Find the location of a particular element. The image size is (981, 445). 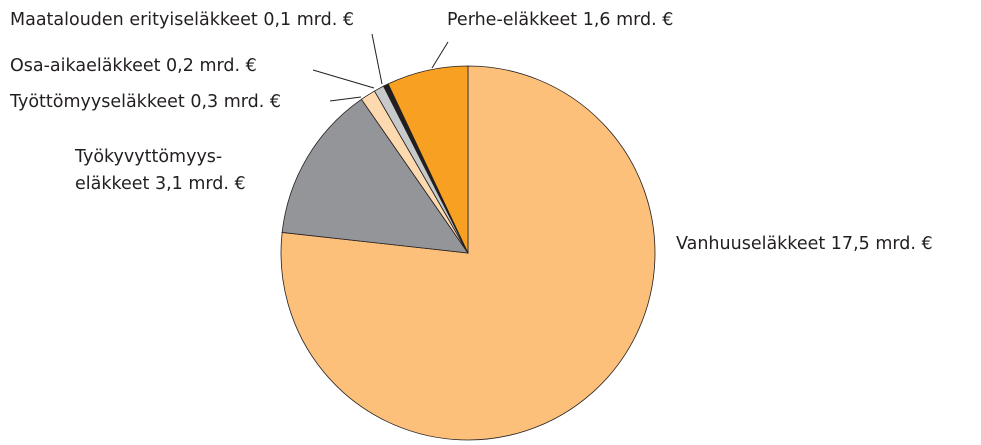

slice-label: eläkkeet 3,1 mrd. € is located at coordinates (160, 184).